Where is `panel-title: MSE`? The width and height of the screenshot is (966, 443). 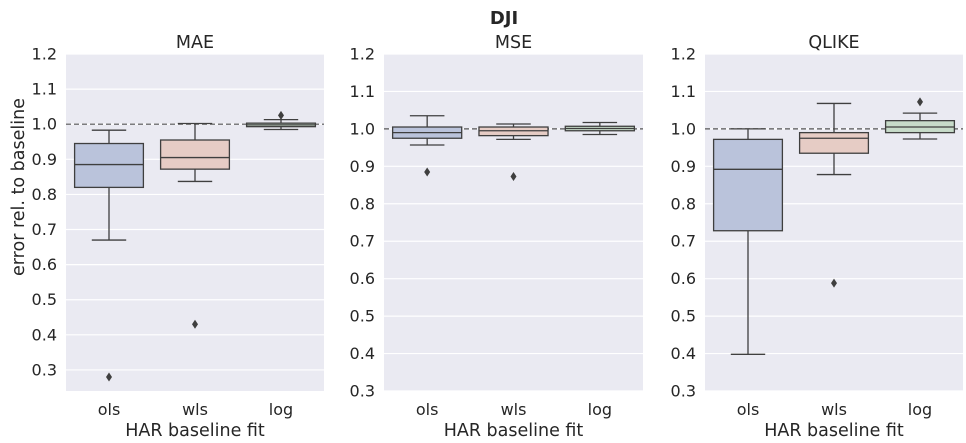
panel-title: MSE is located at coordinates (513, 43).